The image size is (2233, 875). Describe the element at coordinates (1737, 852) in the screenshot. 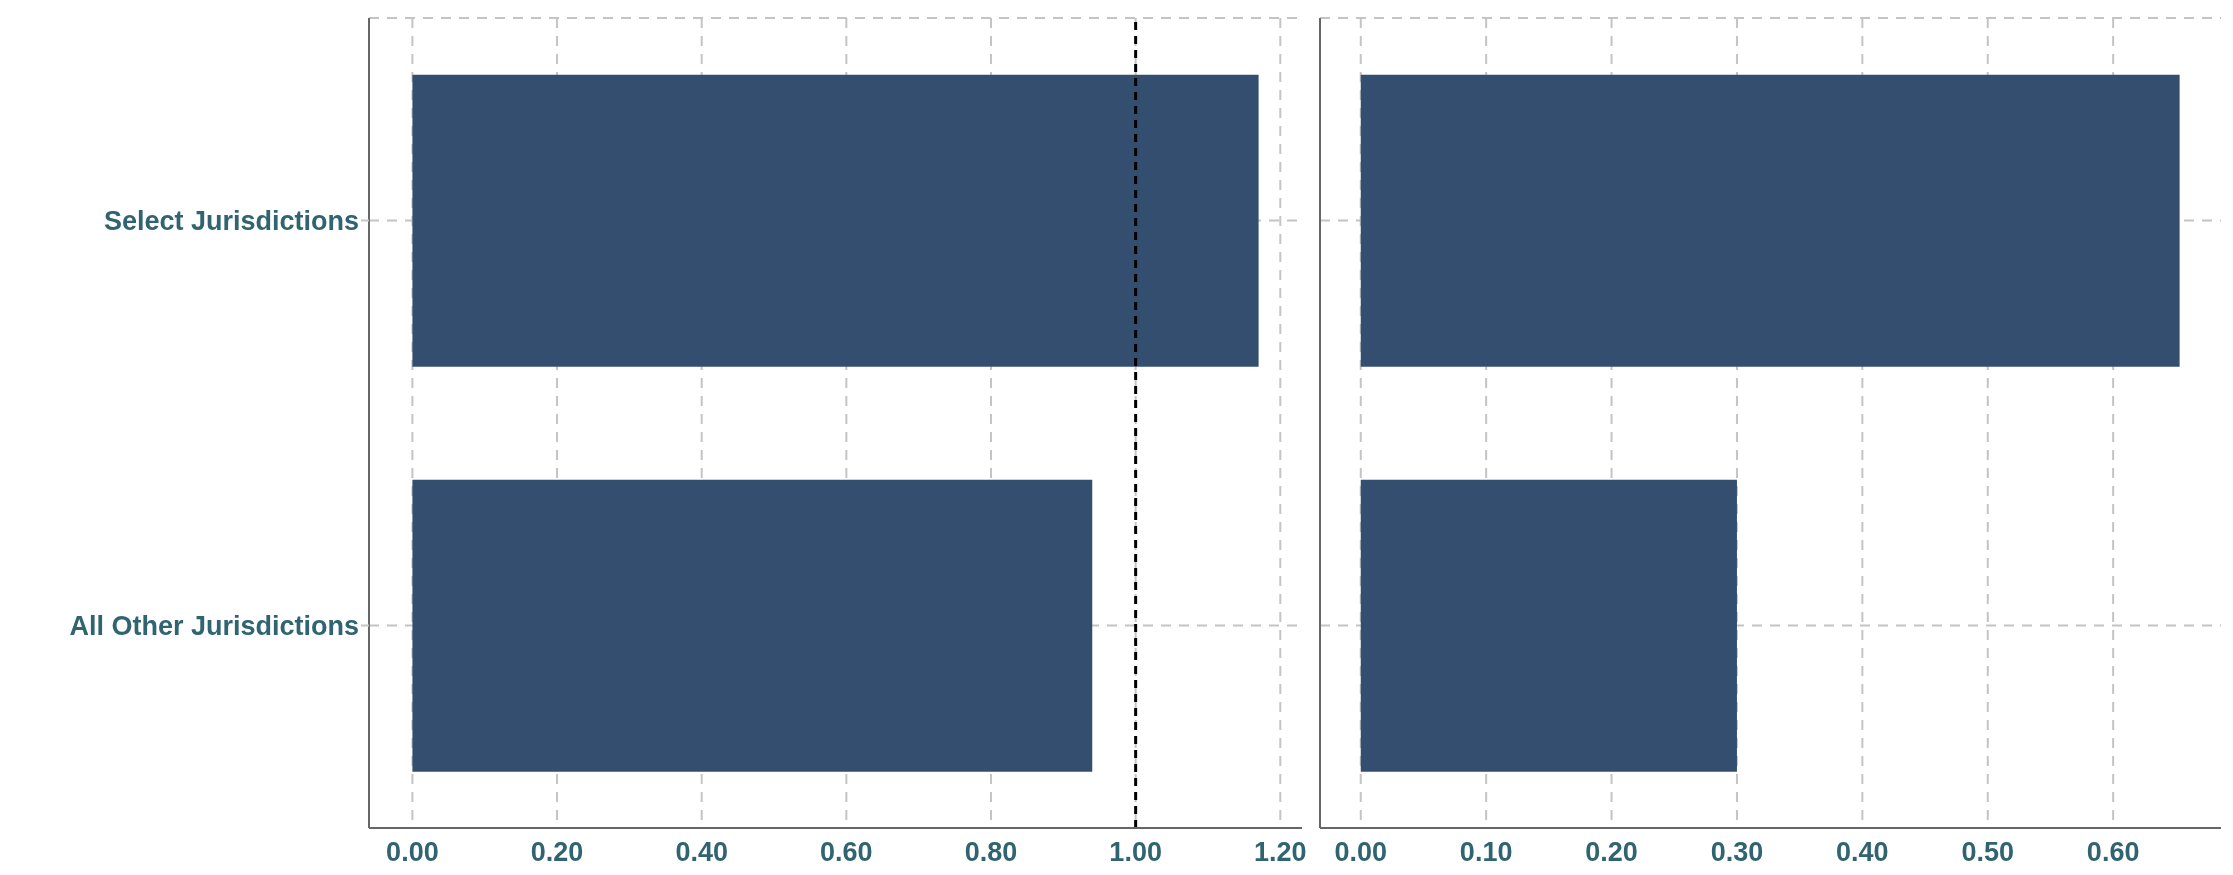

I see `x-tick-label: 0.30` at that location.